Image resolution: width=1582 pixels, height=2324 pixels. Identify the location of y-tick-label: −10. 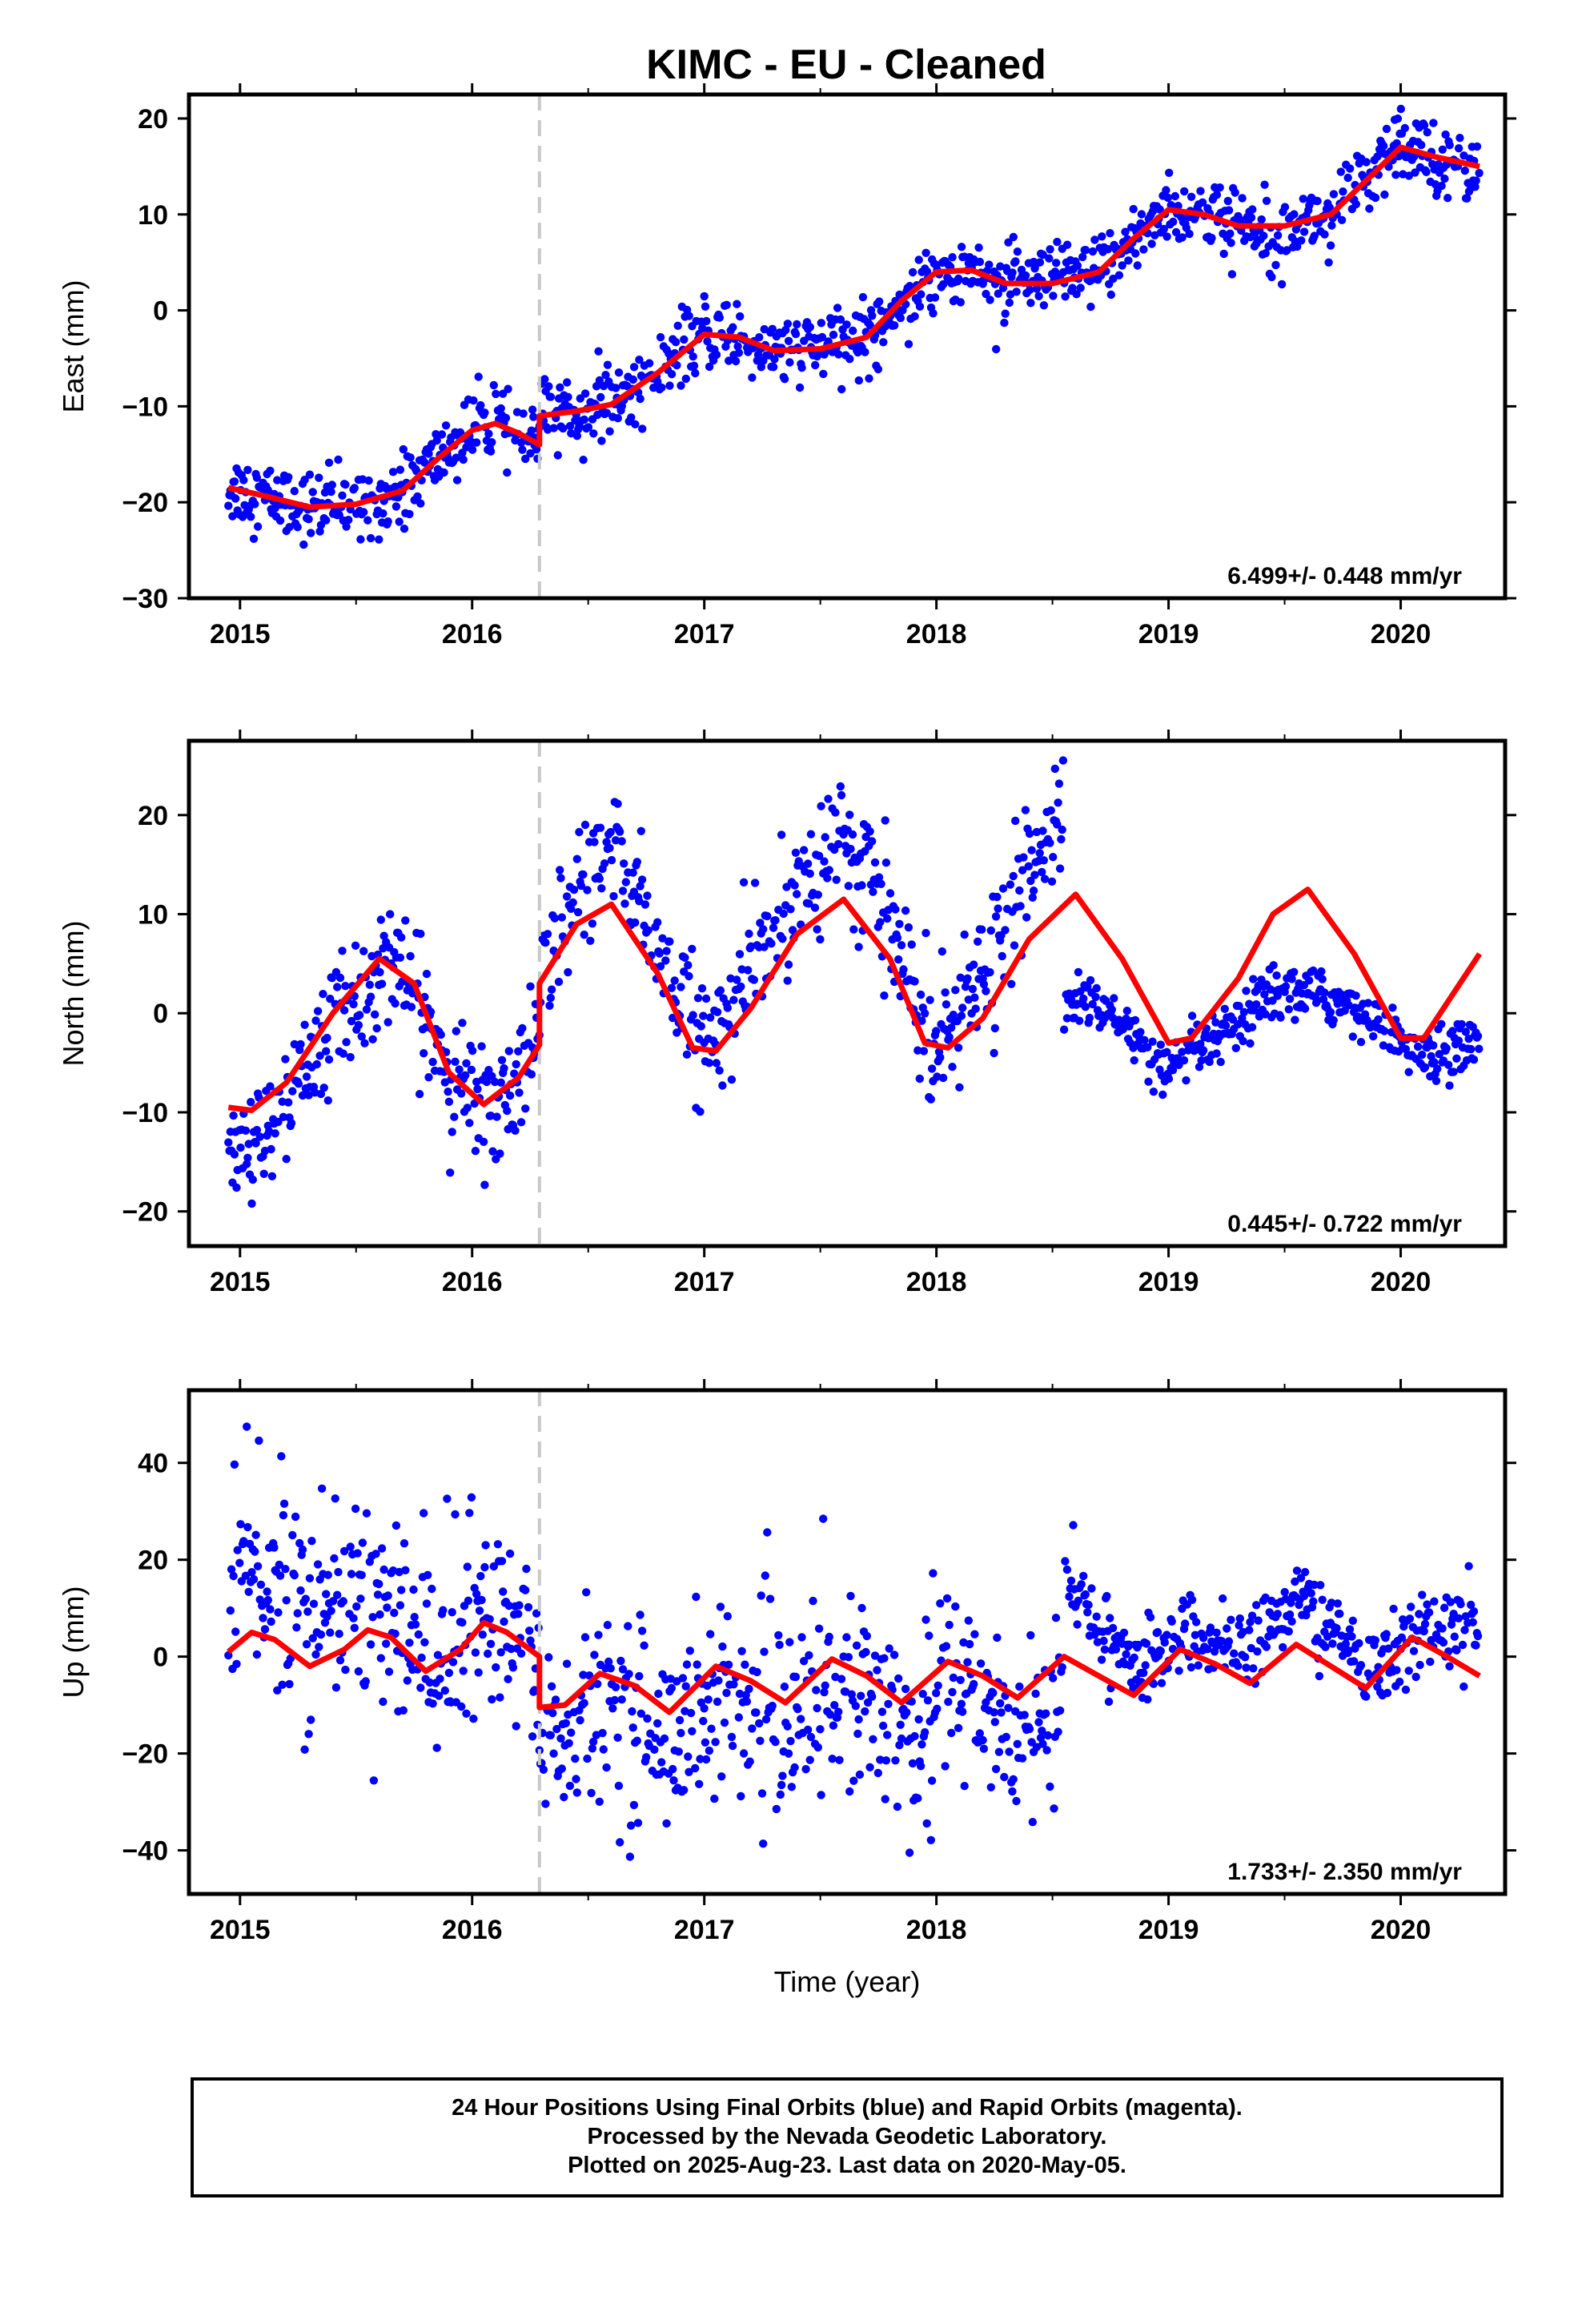
(145, 1113).